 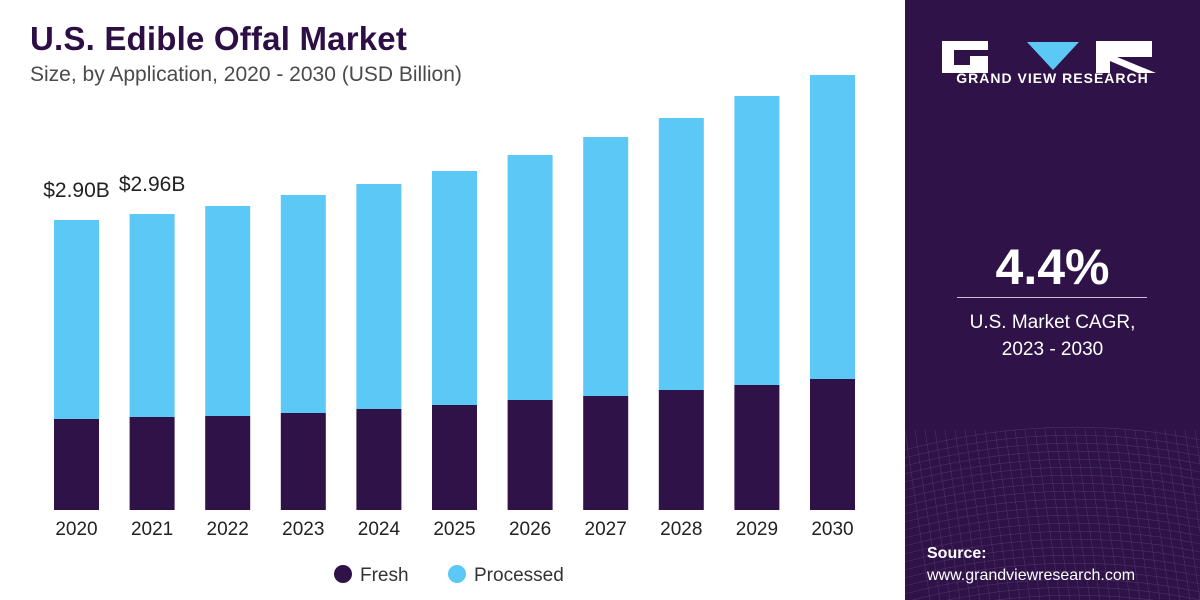 What do you see at coordinates (606, 529) in the screenshot?
I see `x-tick-label: 2027` at bounding box center [606, 529].